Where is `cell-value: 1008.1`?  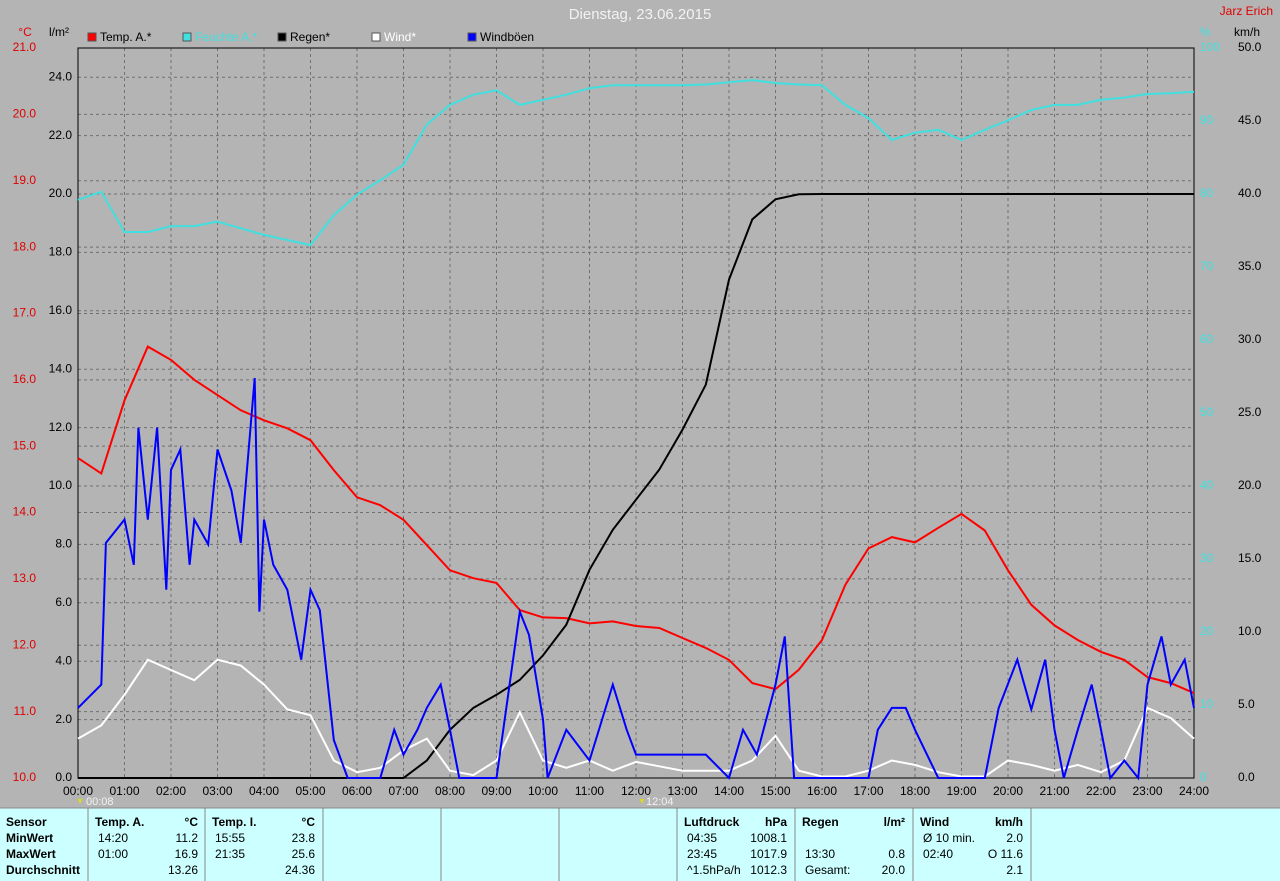 cell-value: 1008.1 is located at coordinates (768, 838).